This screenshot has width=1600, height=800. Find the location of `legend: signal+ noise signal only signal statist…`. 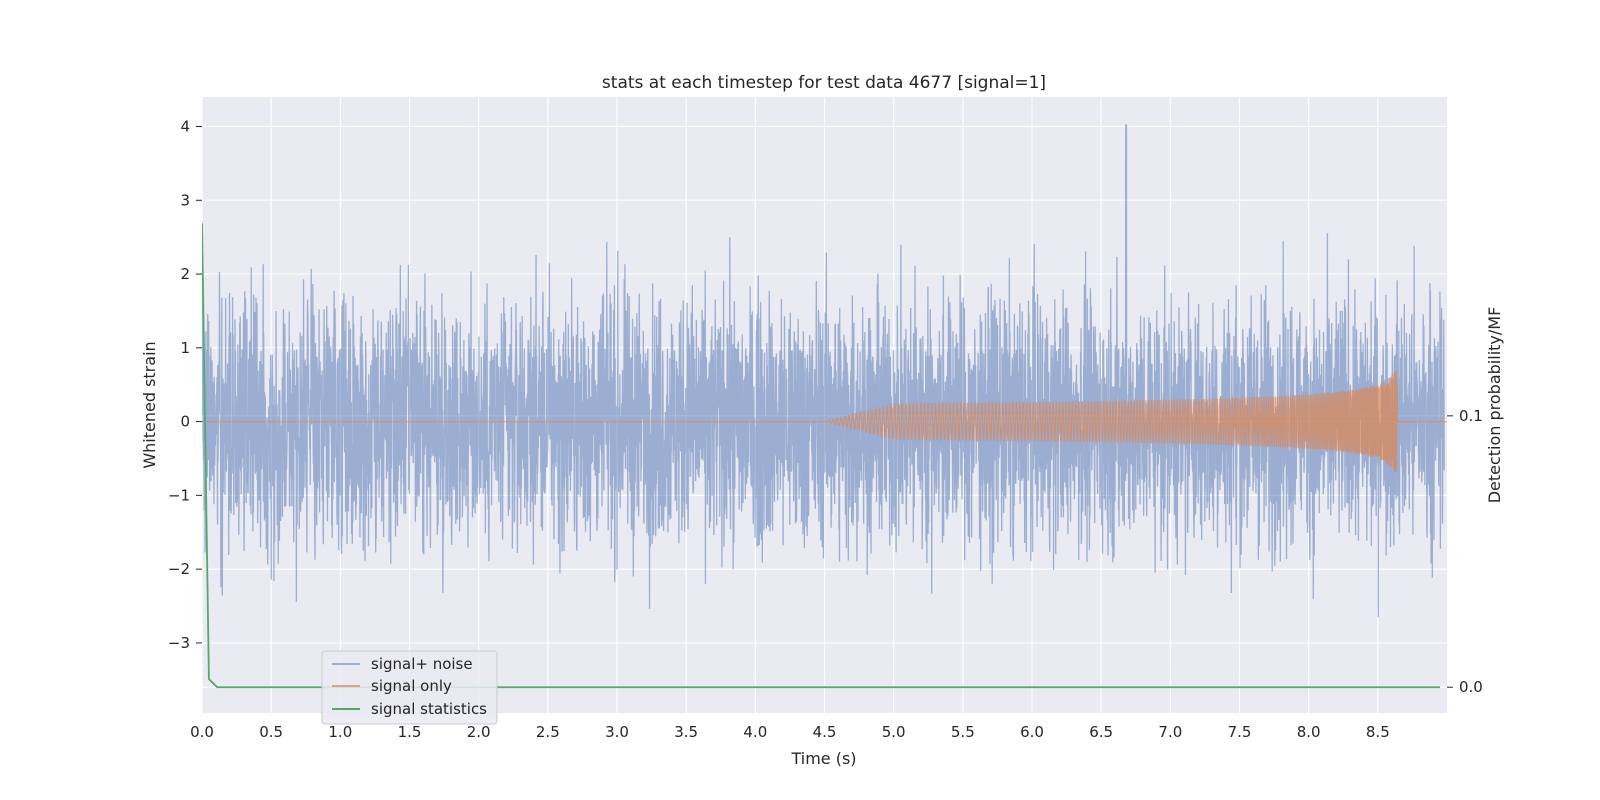

legend: signal+ noise signal only signal statist… is located at coordinates (409, 687).